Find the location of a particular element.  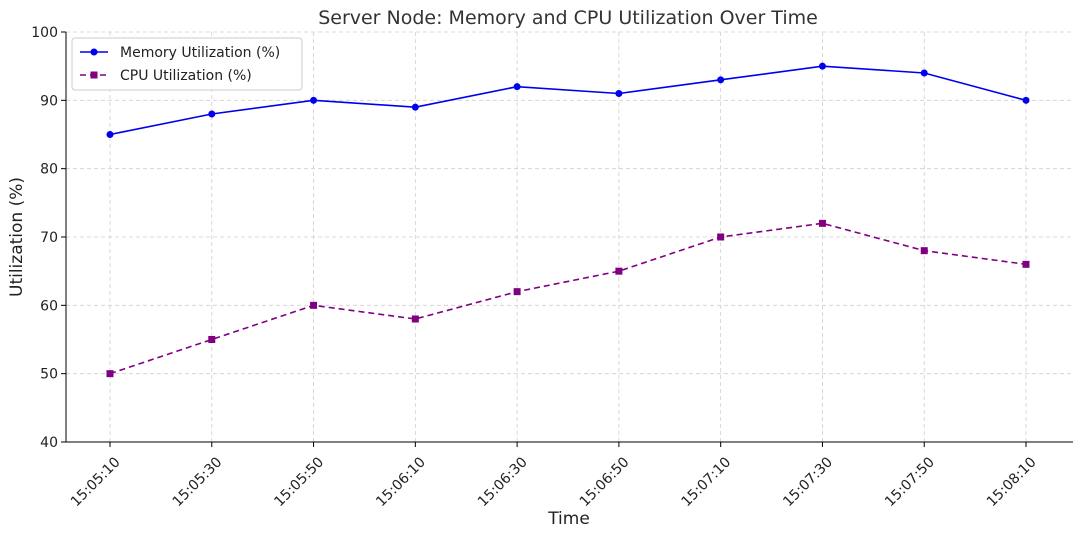

x-tick-label: 15:05:50 is located at coordinates (299, 482).